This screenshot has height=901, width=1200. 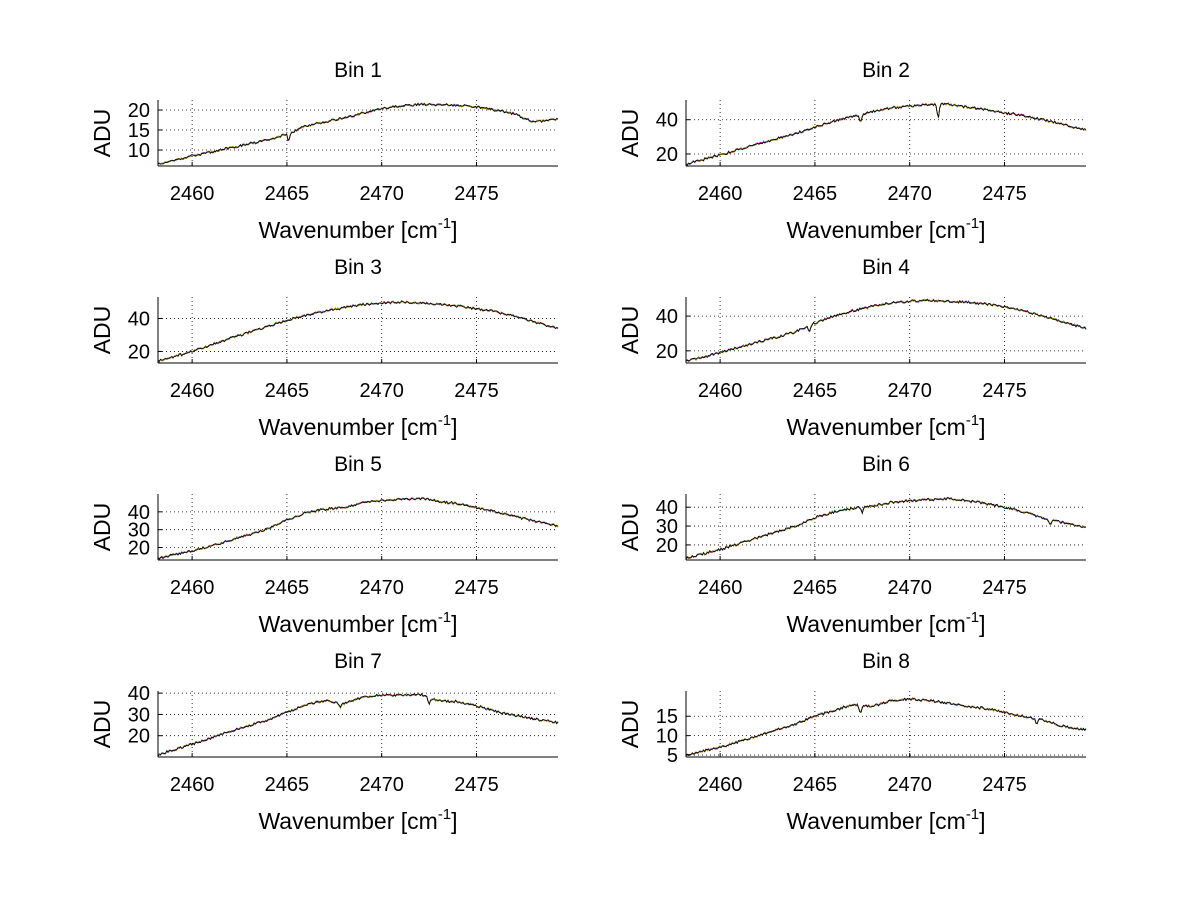 I want to click on y-tick-label: 5, so click(x=672, y=756).